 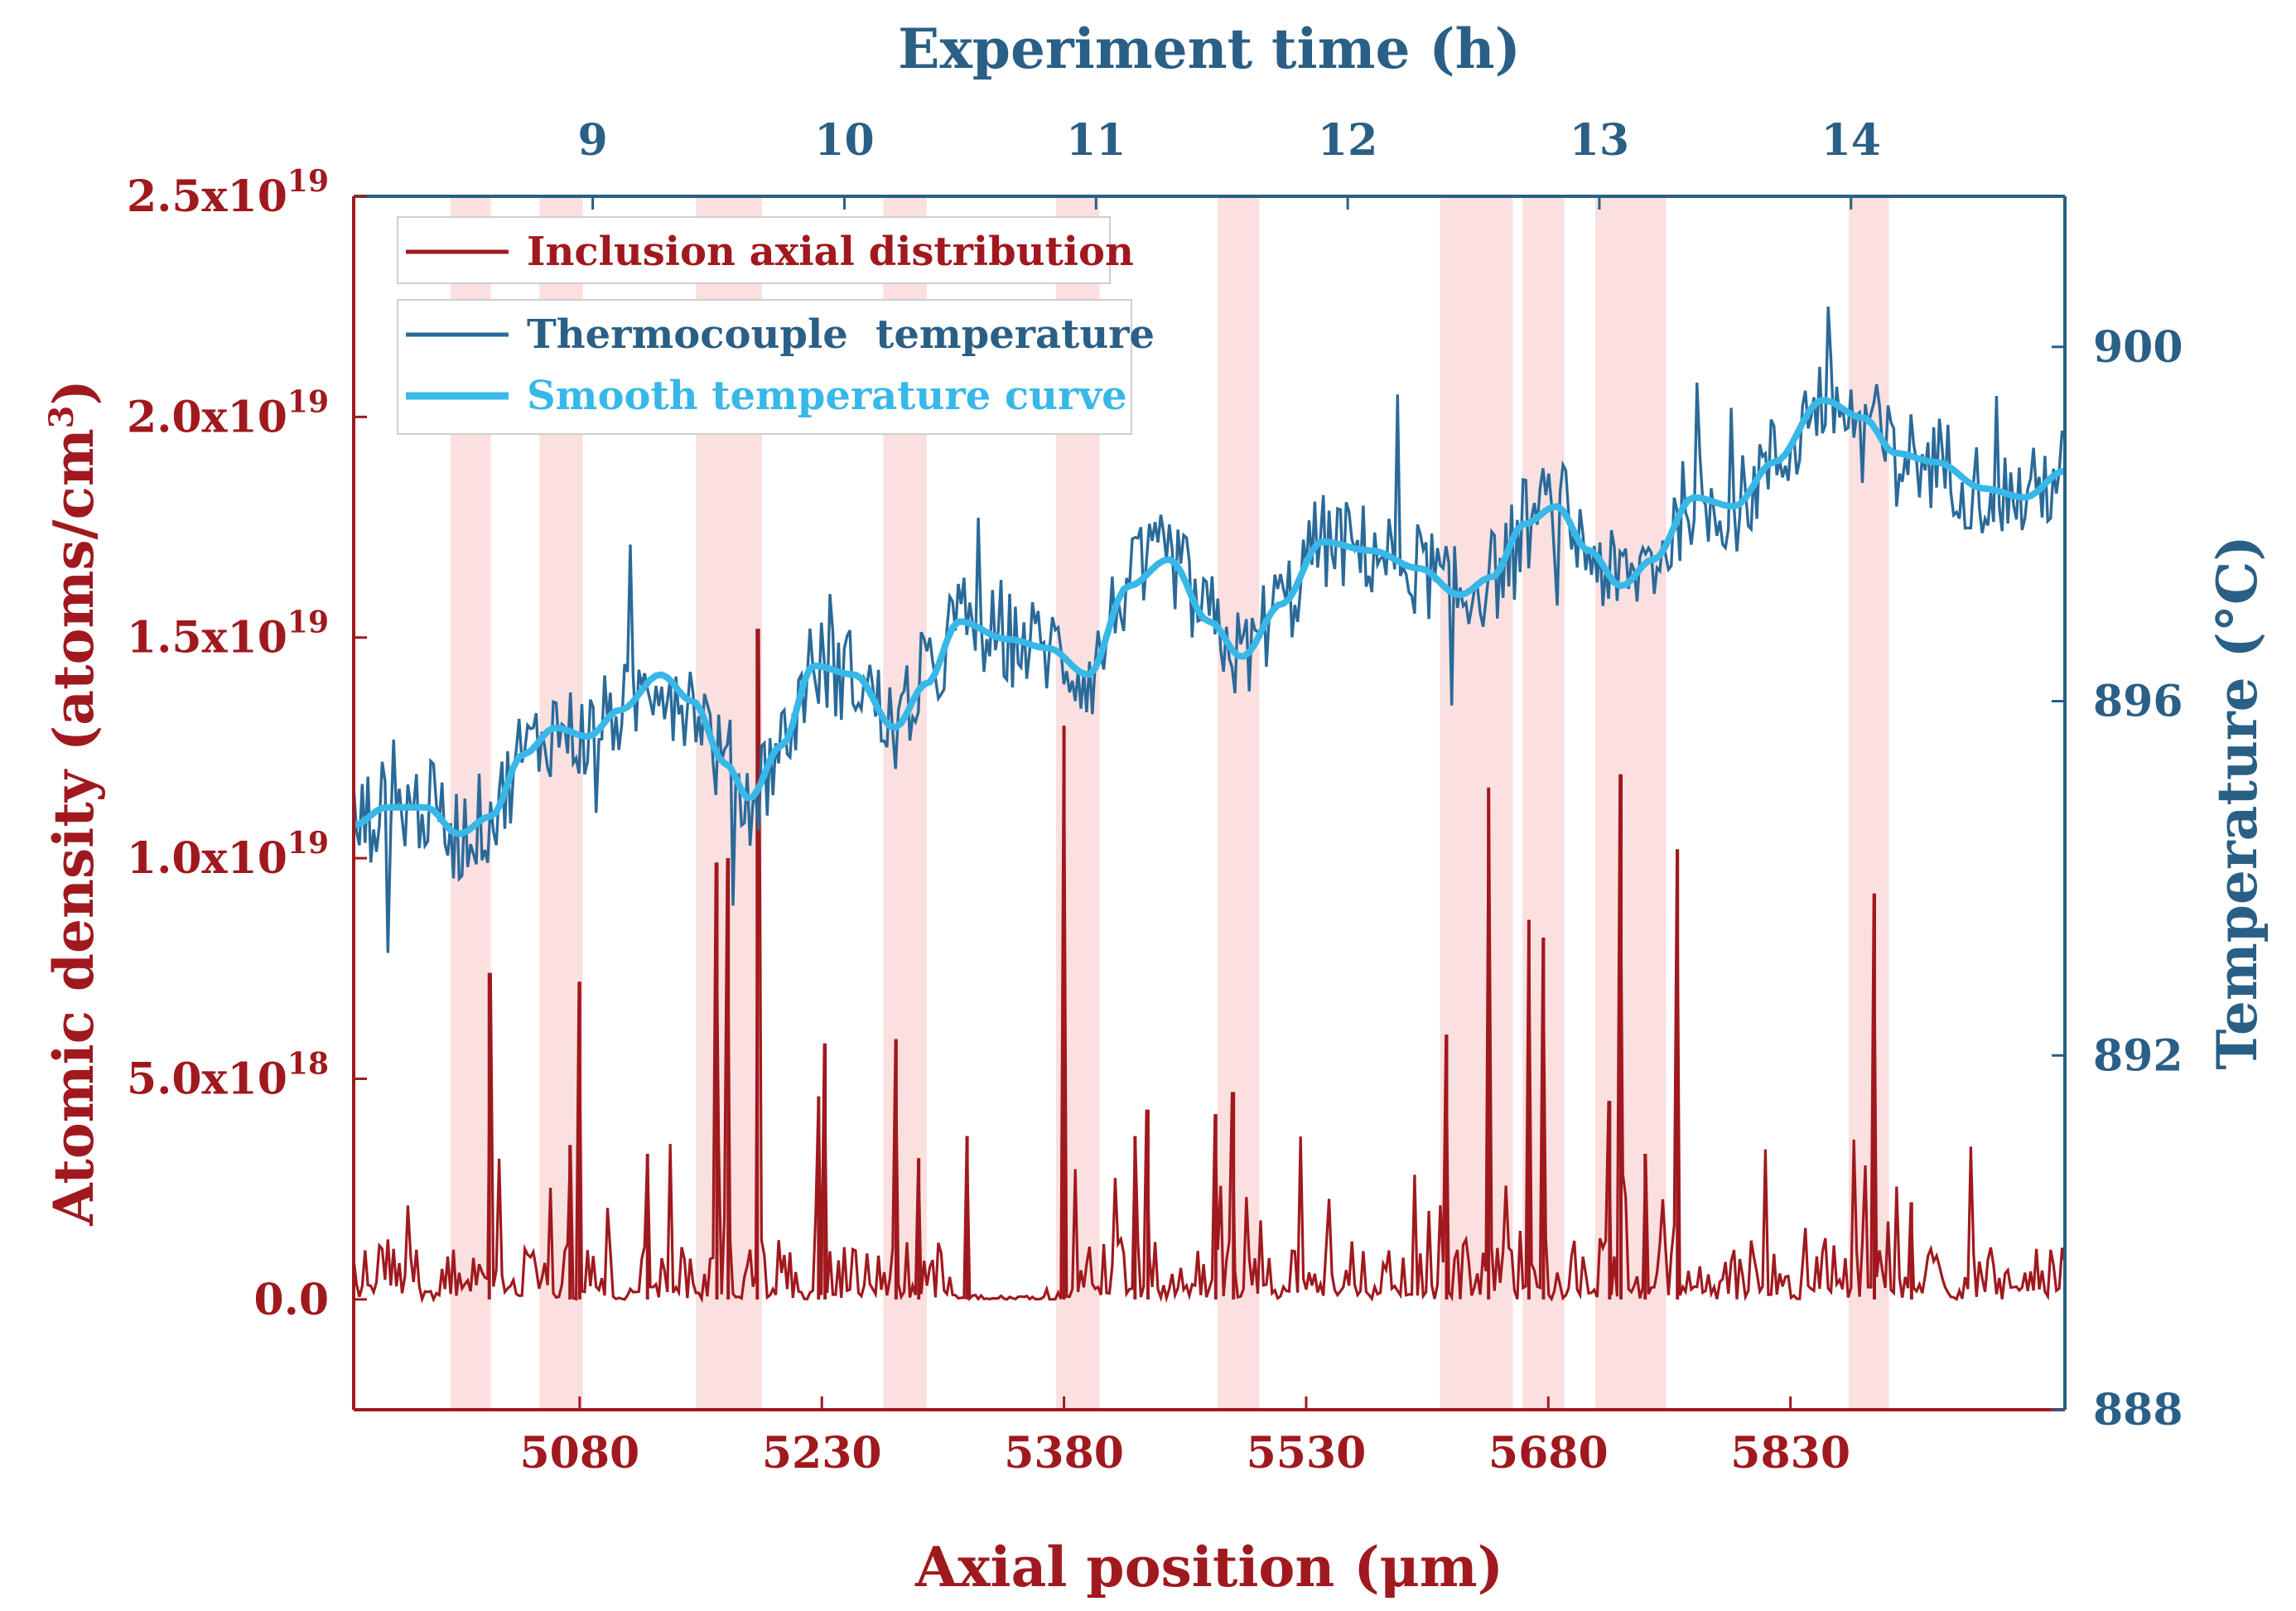 I want to click on y-right-tick-label-1: 892, so click(x=2138, y=1055).